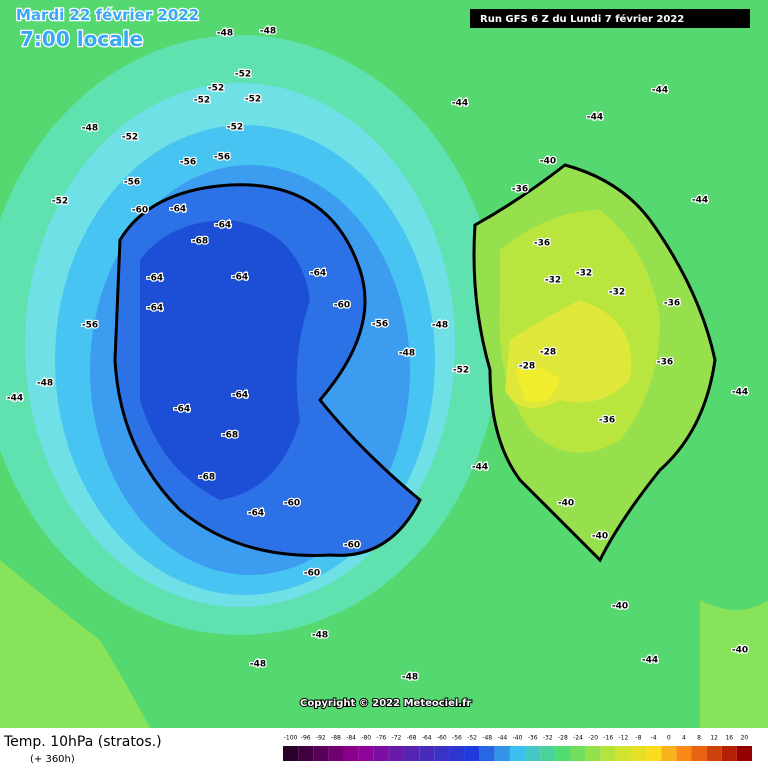 The height and width of the screenshot is (768, 768). What do you see at coordinates (321, 738) in the screenshot?
I see `legend-tick-label: -92` at bounding box center [321, 738].